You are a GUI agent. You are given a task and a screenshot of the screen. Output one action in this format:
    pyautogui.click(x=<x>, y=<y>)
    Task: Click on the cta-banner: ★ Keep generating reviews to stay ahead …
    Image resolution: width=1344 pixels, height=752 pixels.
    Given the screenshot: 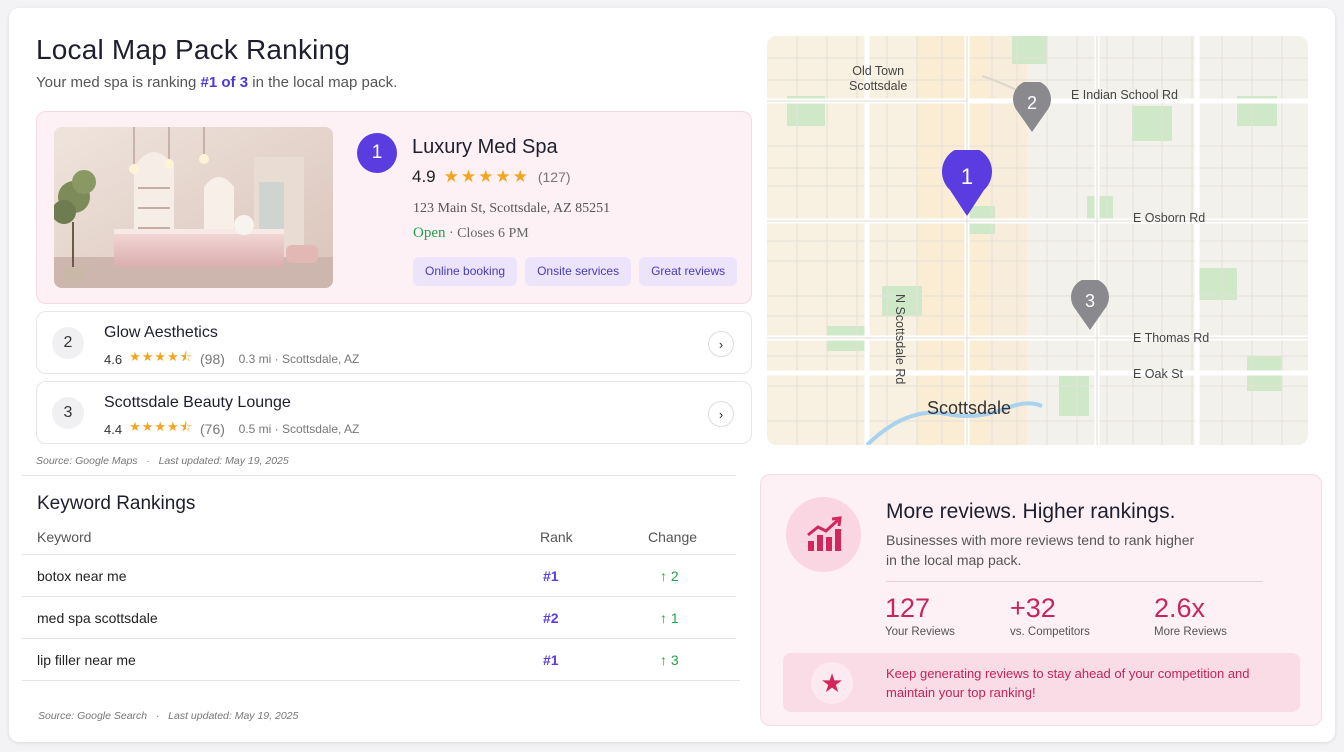 What is the action you would take?
    pyautogui.click(x=1041, y=682)
    